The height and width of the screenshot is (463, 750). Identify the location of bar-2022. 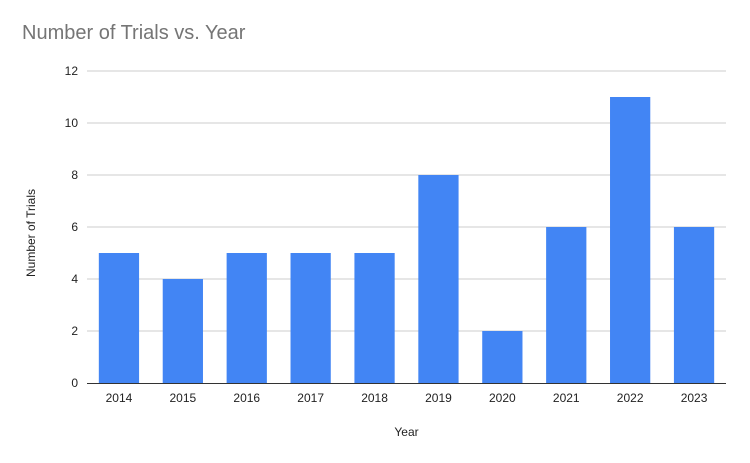
(630, 240).